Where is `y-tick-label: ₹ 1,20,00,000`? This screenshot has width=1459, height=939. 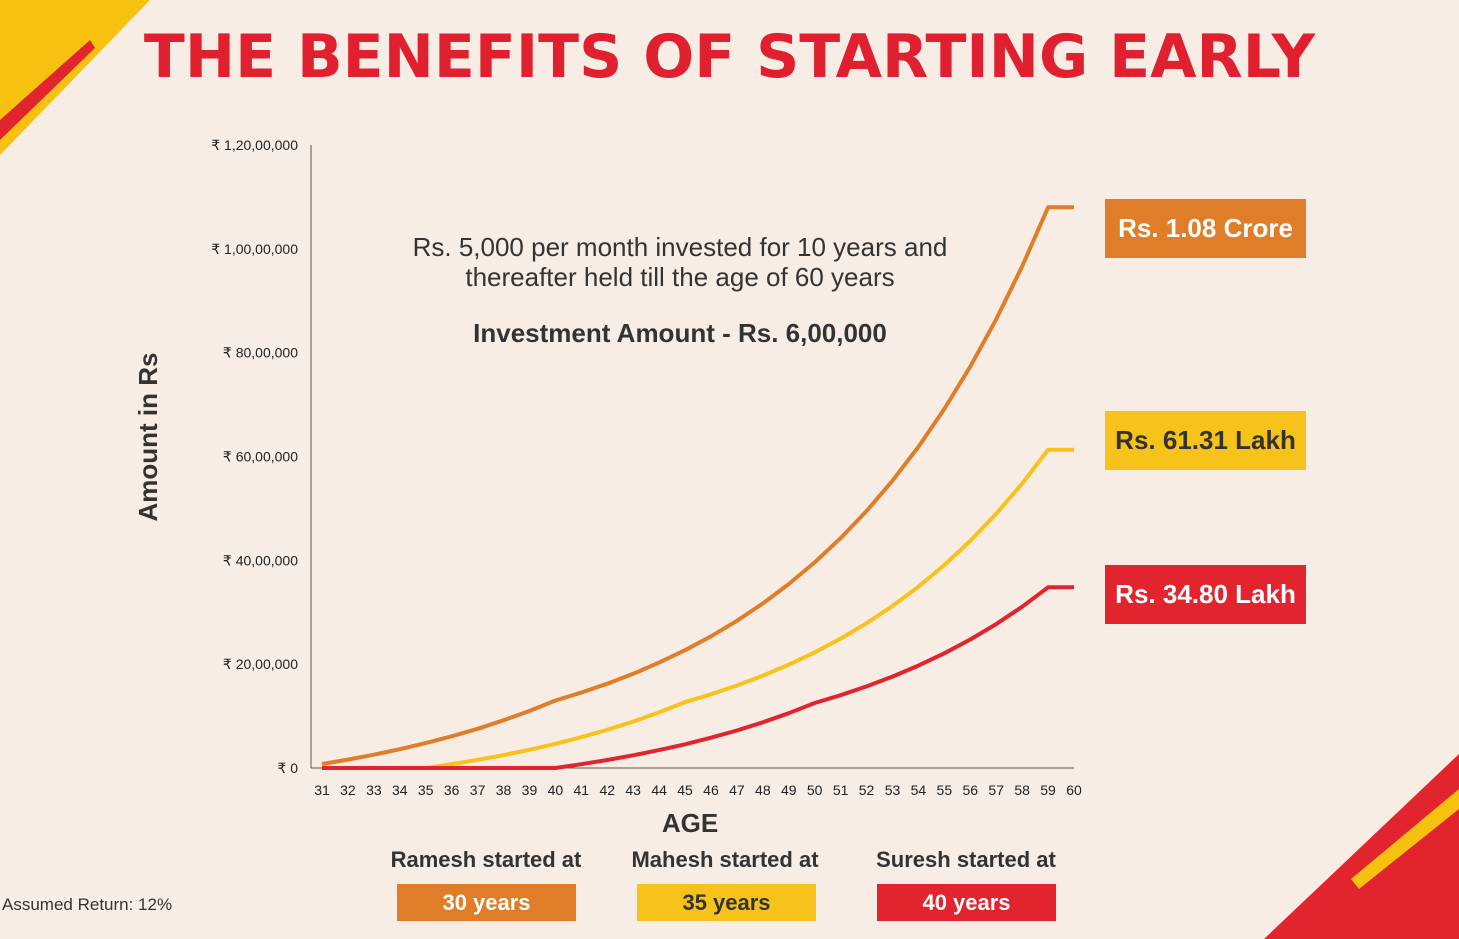
y-tick-label: ₹ 1,20,00,000 is located at coordinates (254, 145).